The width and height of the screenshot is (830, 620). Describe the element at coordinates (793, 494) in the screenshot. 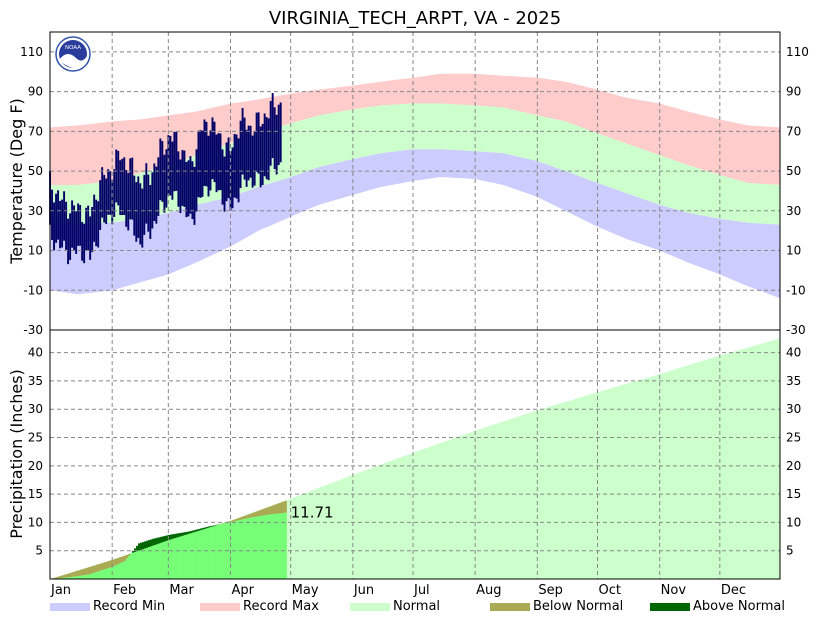

I see `precip-tick-right: 15` at that location.